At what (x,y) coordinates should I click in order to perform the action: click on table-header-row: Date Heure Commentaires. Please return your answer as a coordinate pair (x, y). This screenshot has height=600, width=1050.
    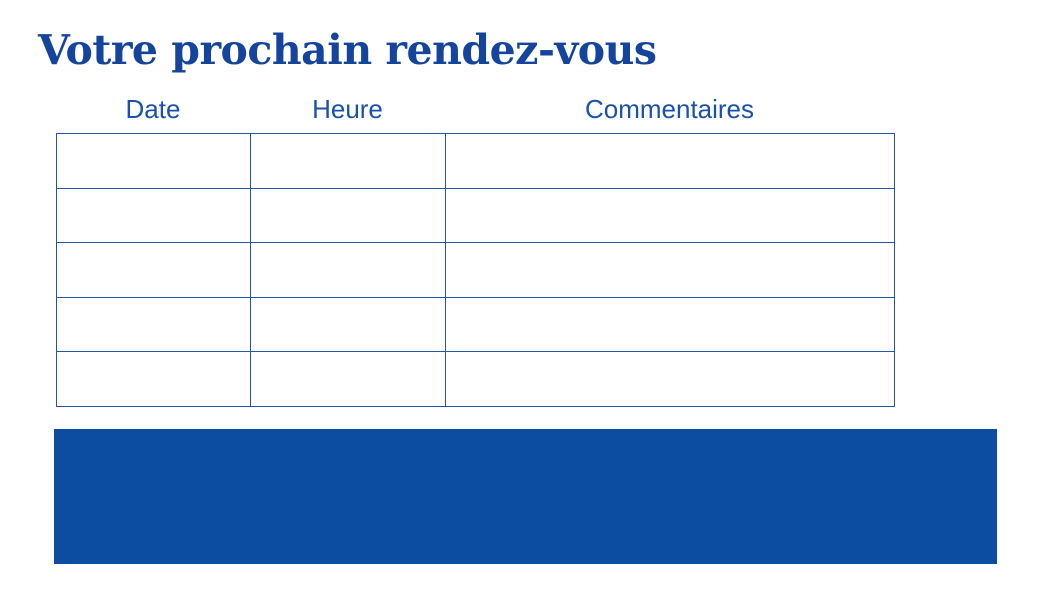
    Looking at the image, I should click on (475, 109).